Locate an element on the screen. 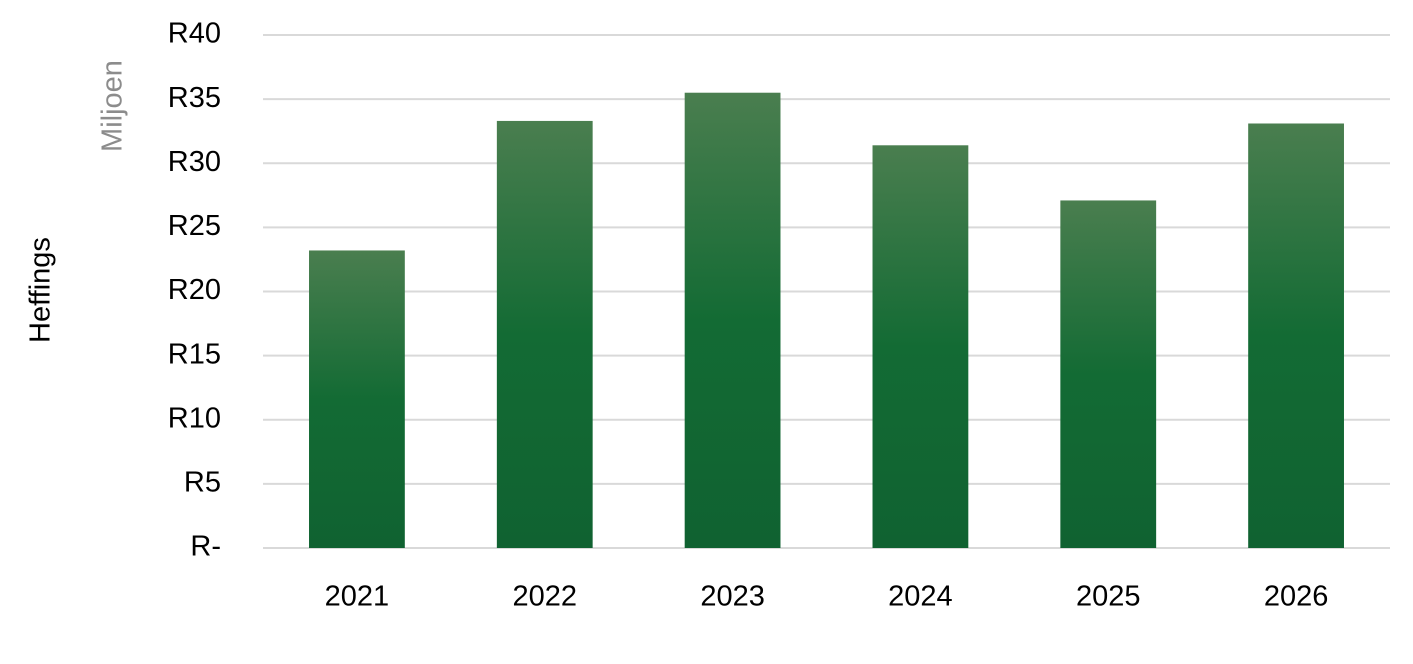  y-tick-label: R25 is located at coordinates (194, 226).